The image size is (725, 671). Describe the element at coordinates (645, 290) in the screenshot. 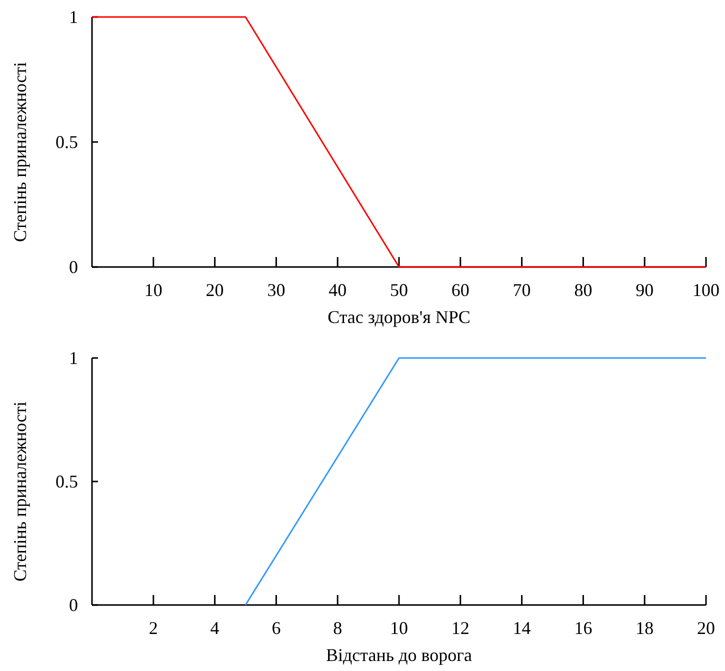

I see `x-tick-label: 90` at that location.